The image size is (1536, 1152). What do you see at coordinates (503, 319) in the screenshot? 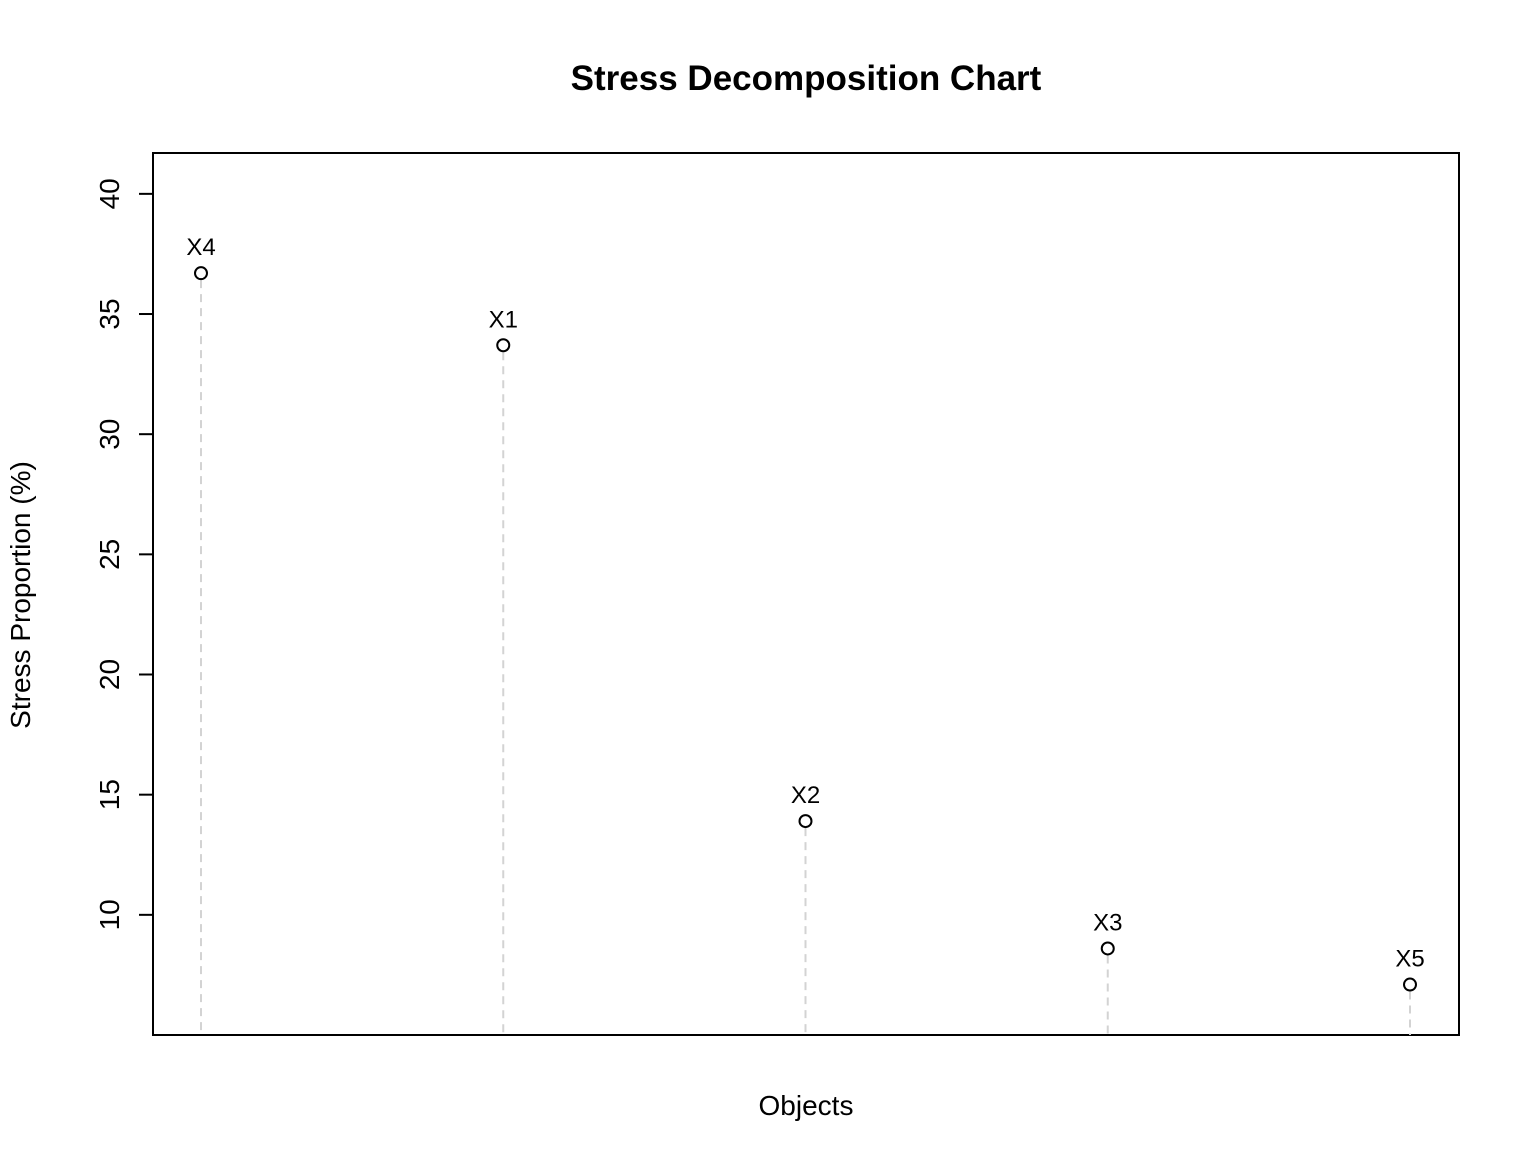
I see `point-label: X1` at bounding box center [503, 319].